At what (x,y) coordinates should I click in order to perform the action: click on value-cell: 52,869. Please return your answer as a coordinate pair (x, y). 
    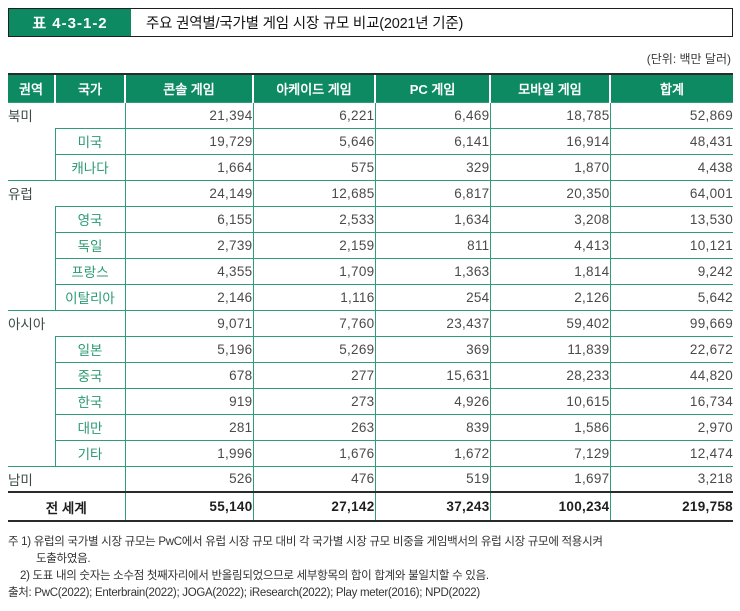
    Looking at the image, I should click on (671, 115).